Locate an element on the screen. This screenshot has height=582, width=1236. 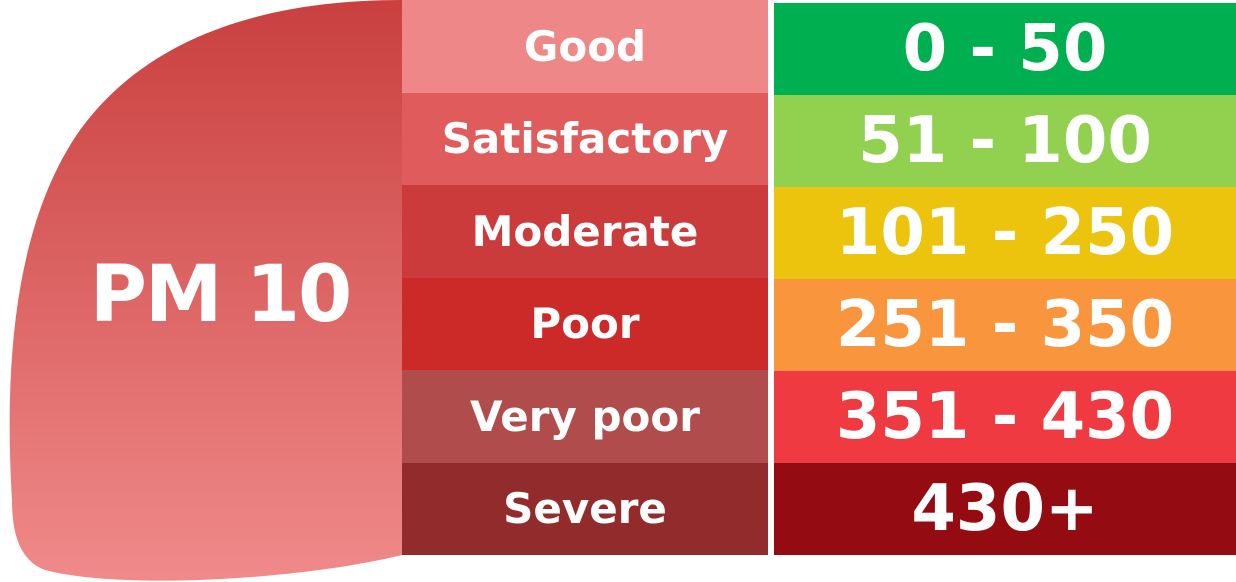
category-very-poor: Very poor is located at coordinates (585, 416).